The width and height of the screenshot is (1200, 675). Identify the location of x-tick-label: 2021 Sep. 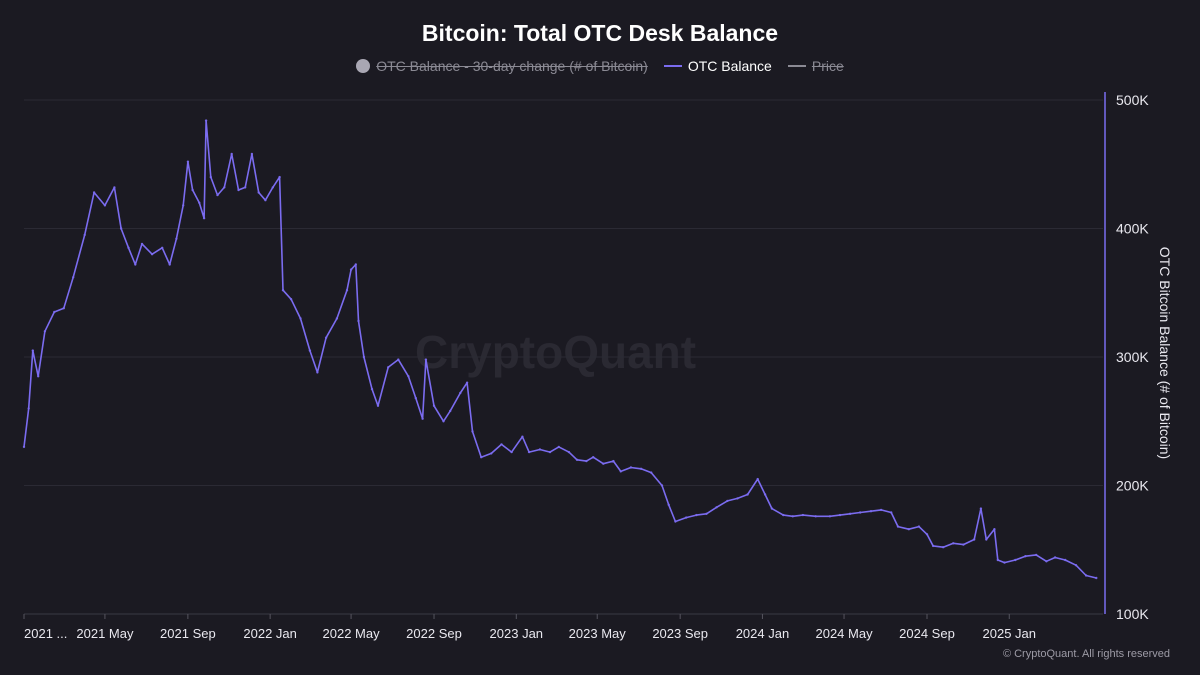
(188, 633).